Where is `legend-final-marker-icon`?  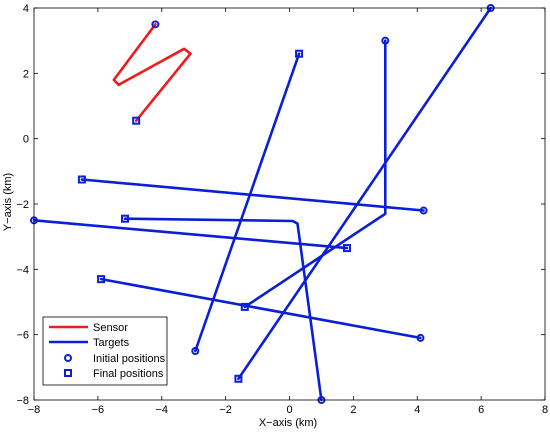
legend-final-marker-icon is located at coordinates (68, 373).